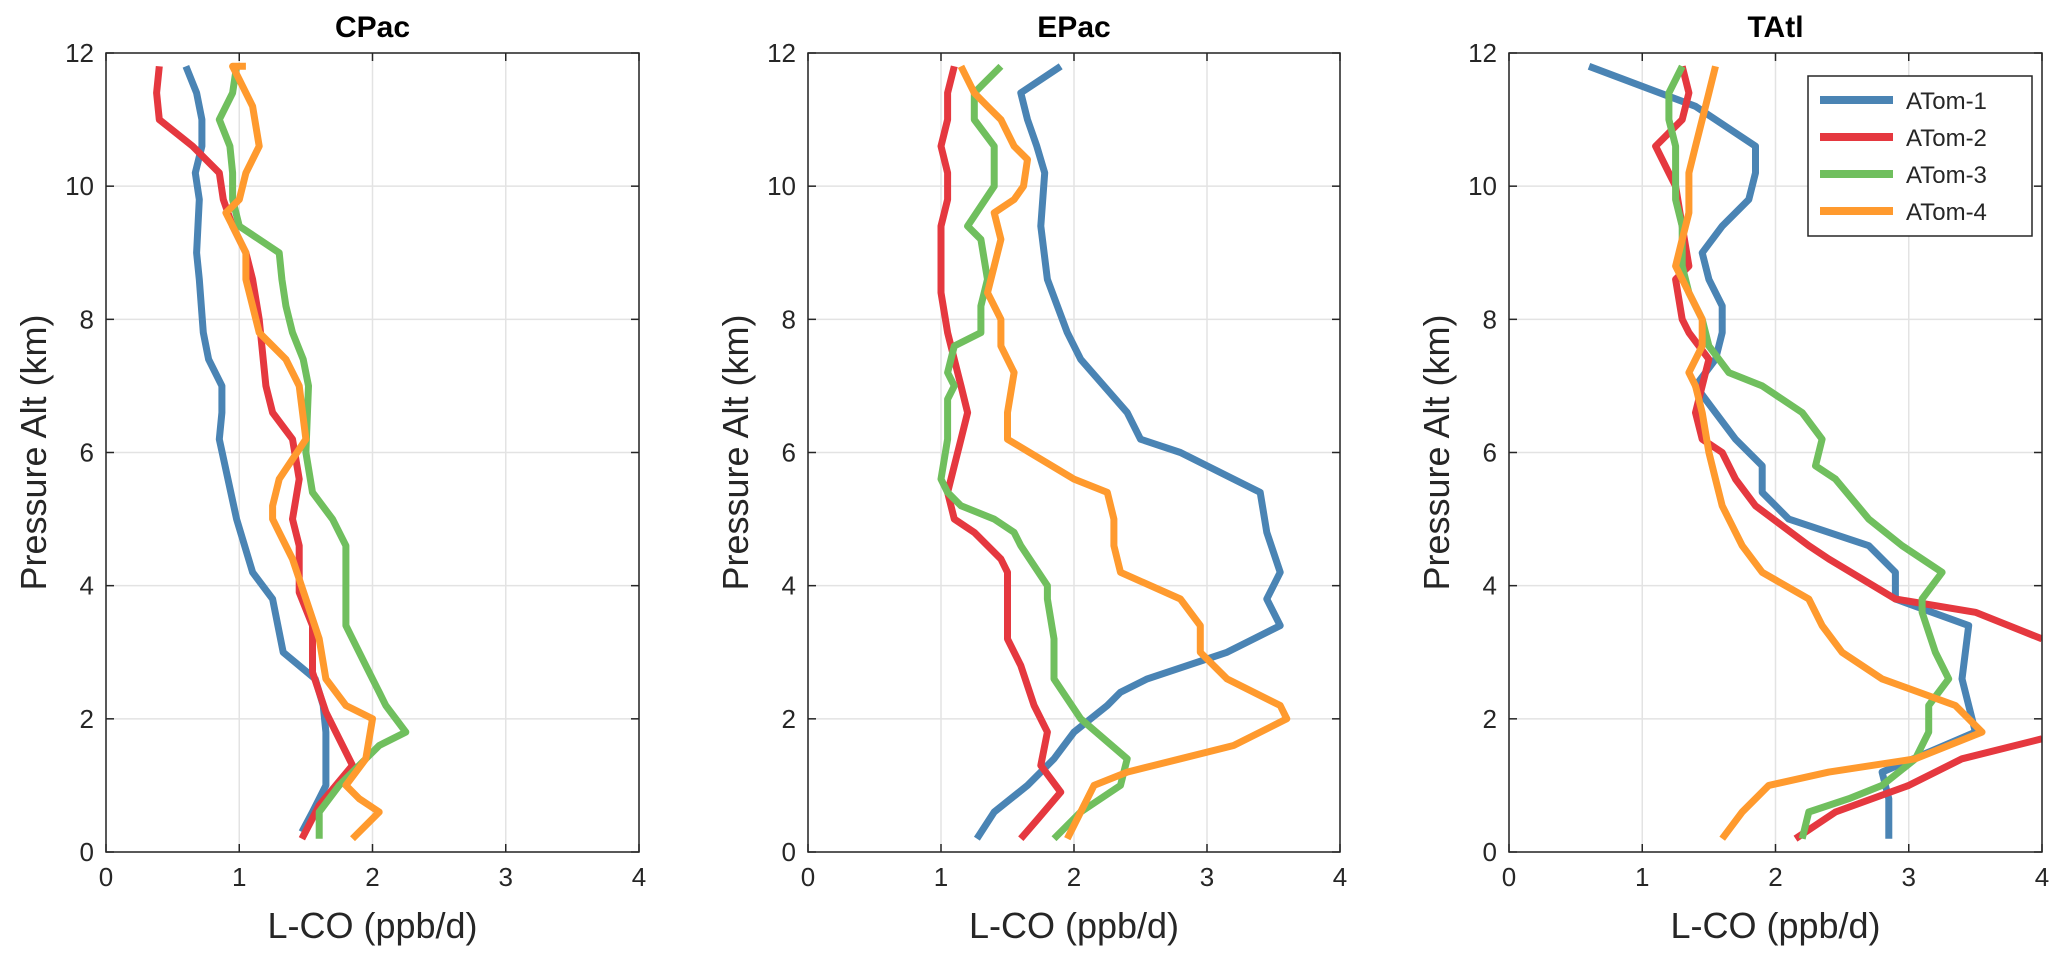  What do you see at coordinates (1920, 156) in the screenshot?
I see `legend: ATom-1 ATom-2 ATom-3 ATom-4` at bounding box center [1920, 156].